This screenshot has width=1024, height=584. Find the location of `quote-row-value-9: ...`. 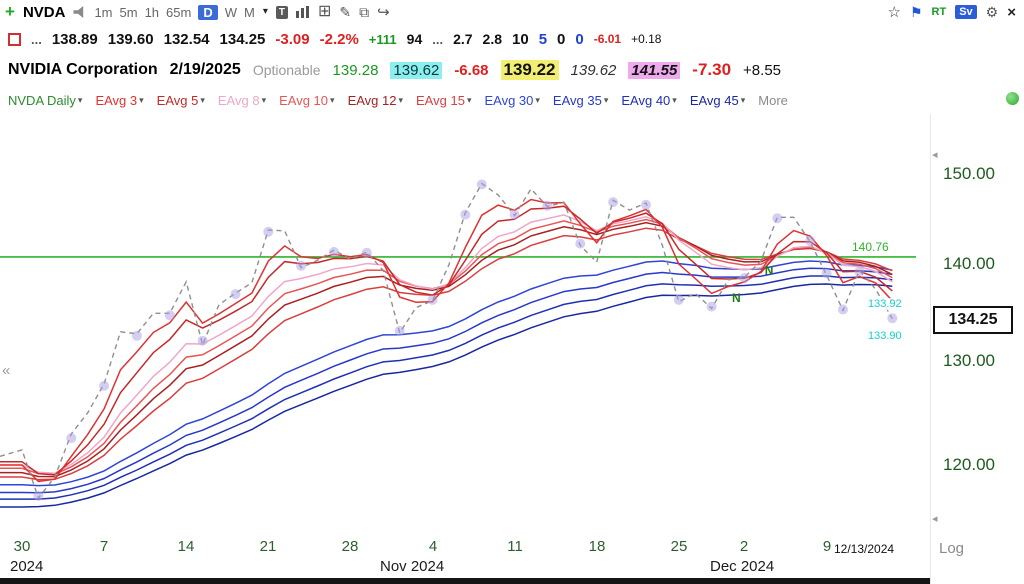

quote-row-value-9: ... is located at coordinates (438, 39).